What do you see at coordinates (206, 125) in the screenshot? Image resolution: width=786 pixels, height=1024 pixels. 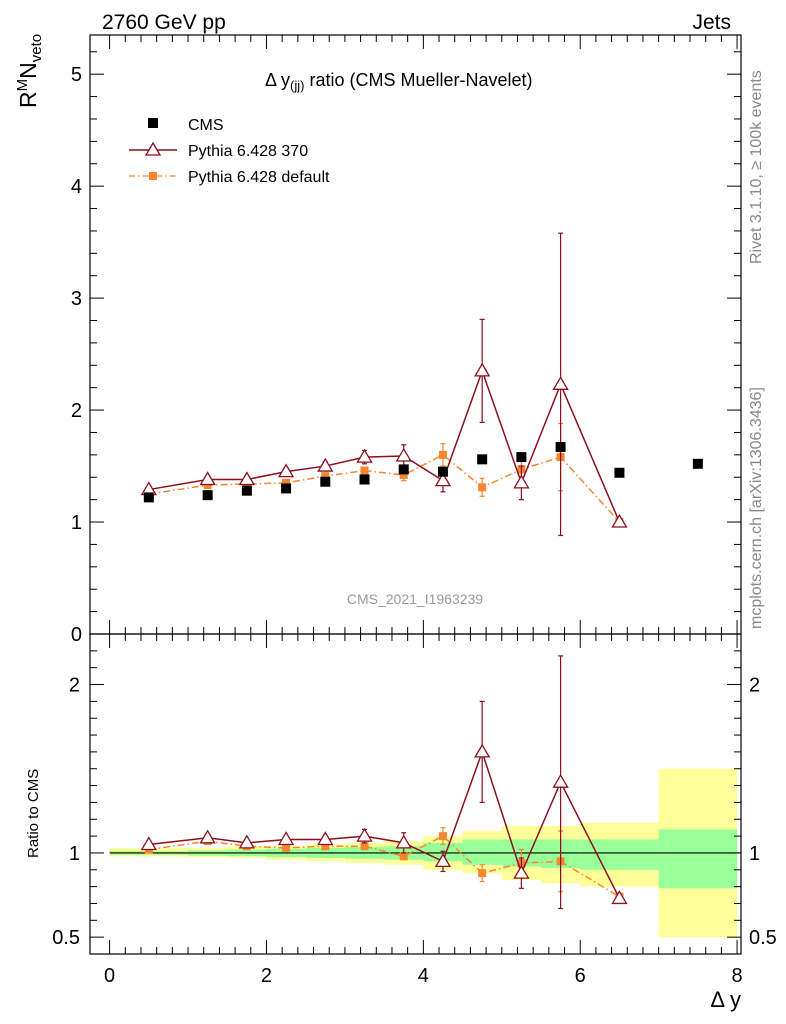 I see `legend-cms-label: CMS` at bounding box center [206, 125].